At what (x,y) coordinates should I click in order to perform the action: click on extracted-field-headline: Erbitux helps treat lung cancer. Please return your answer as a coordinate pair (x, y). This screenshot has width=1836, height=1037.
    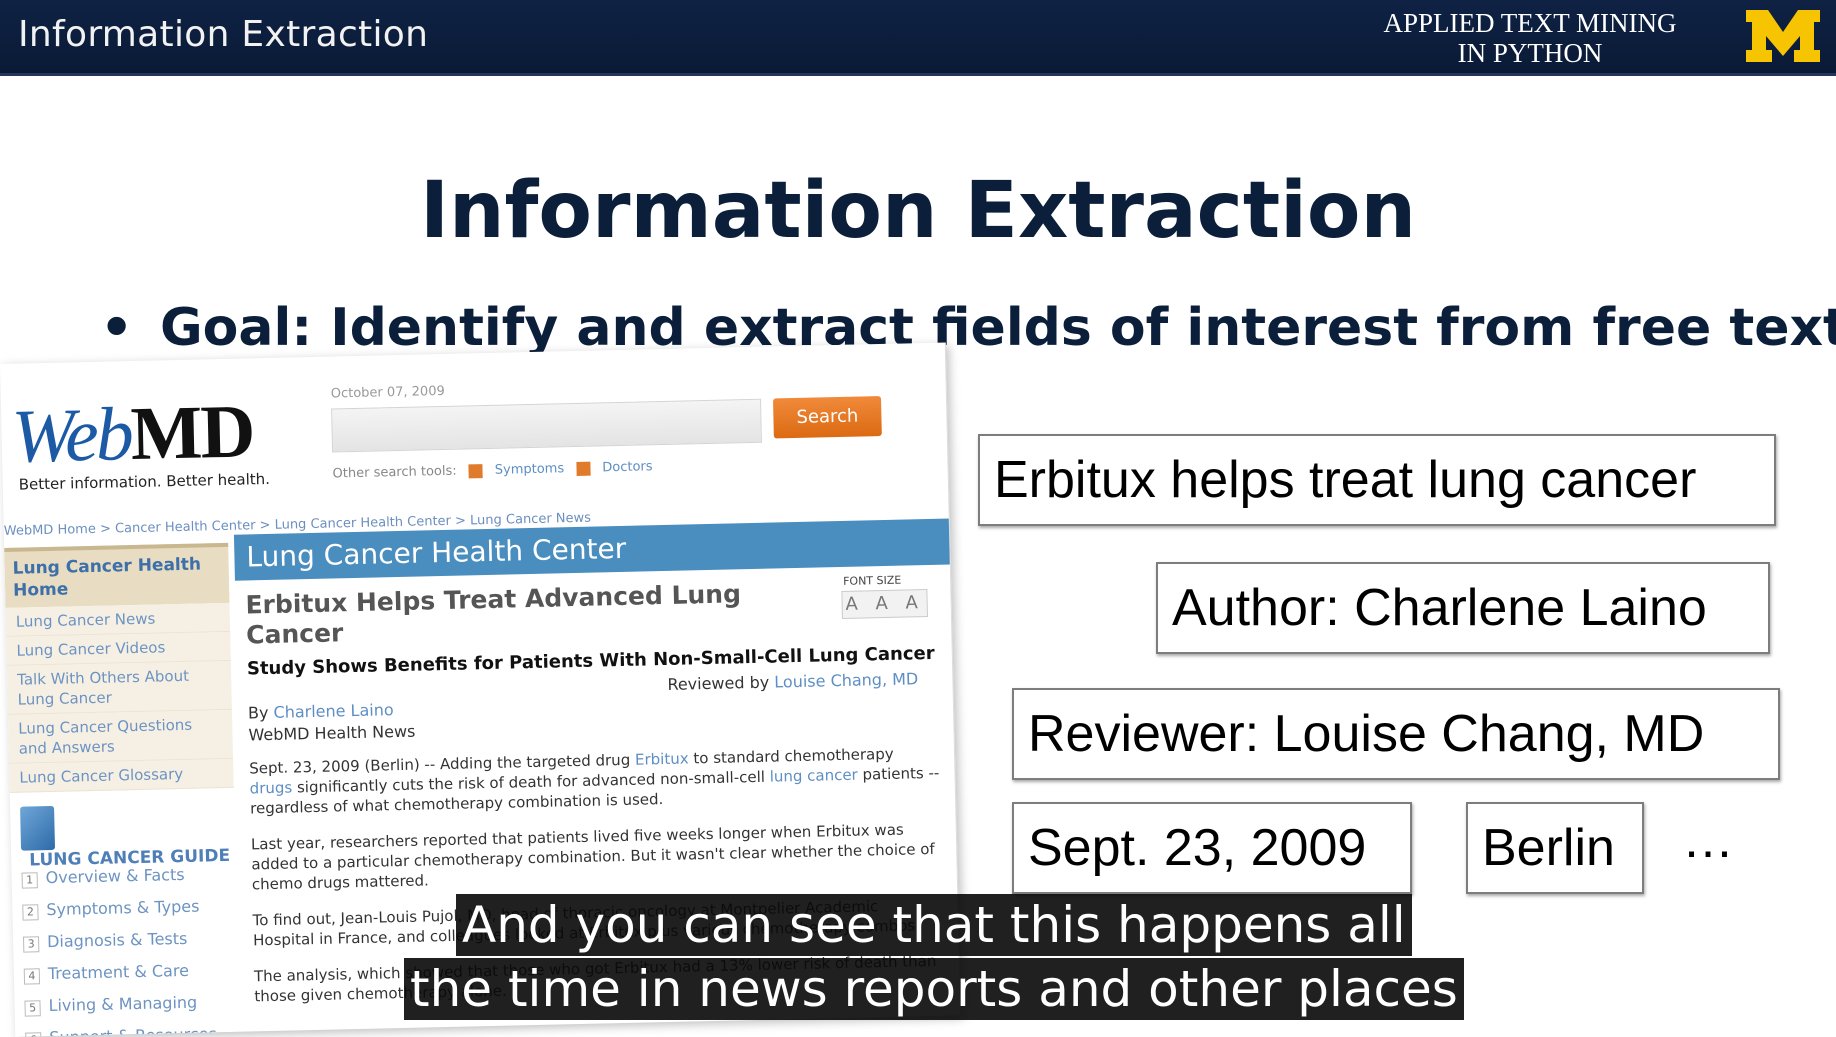
    Looking at the image, I should click on (1377, 480).